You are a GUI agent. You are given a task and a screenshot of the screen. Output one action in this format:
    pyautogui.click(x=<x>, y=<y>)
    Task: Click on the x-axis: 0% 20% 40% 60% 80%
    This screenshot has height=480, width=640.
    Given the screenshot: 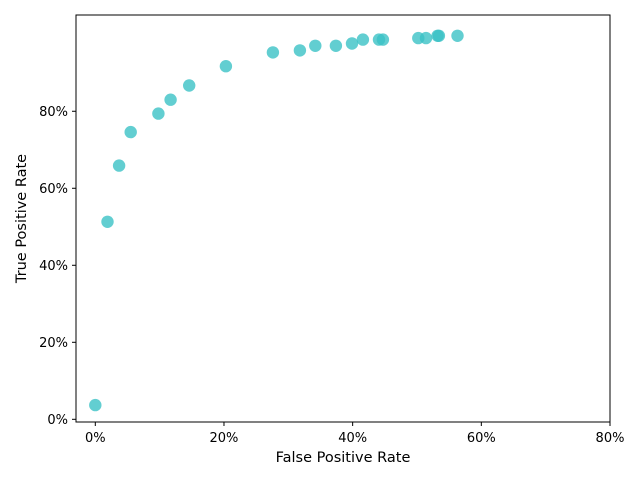 What is the action you would take?
    pyautogui.click(x=354, y=434)
    